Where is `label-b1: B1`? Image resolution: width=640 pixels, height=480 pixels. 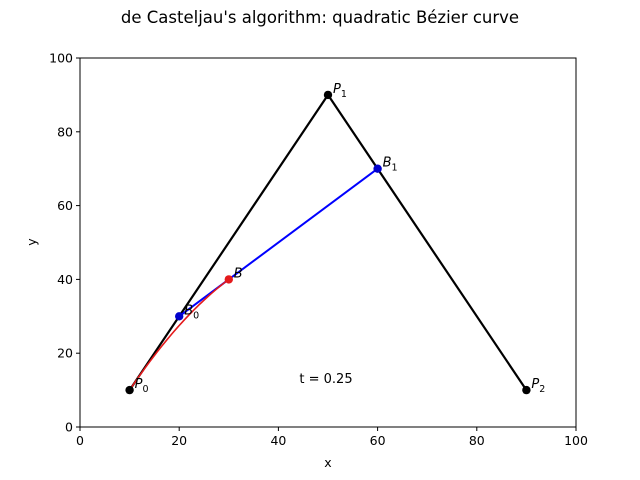 label-b1: B1 is located at coordinates (390, 165).